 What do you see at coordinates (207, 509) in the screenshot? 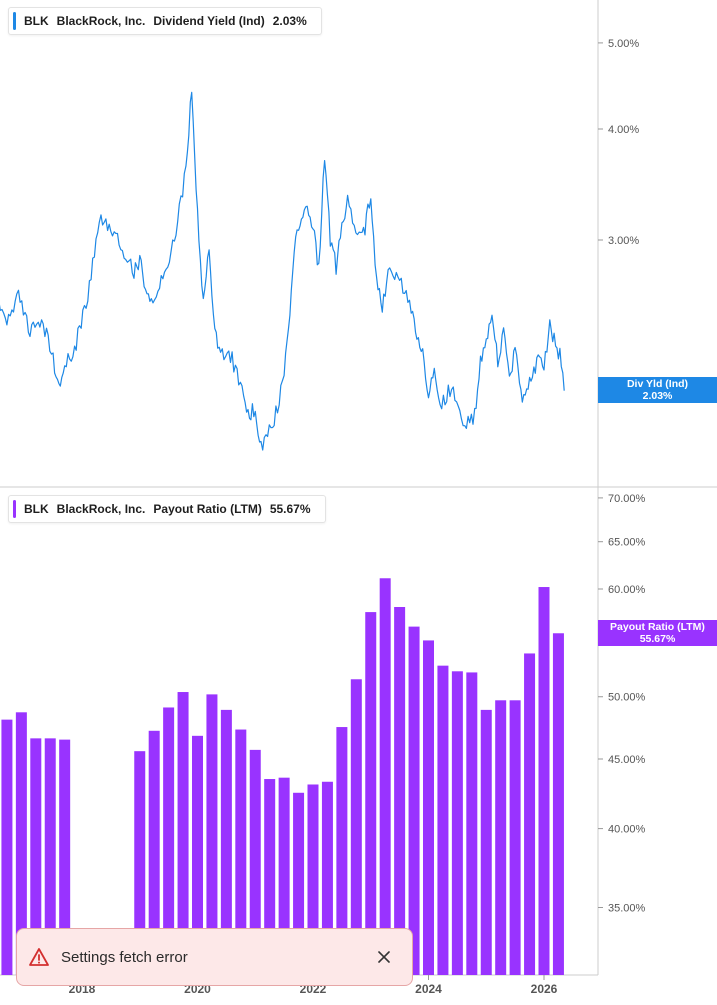
I see `legend-metric: Payout Ratio (LTM)` at bounding box center [207, 509].